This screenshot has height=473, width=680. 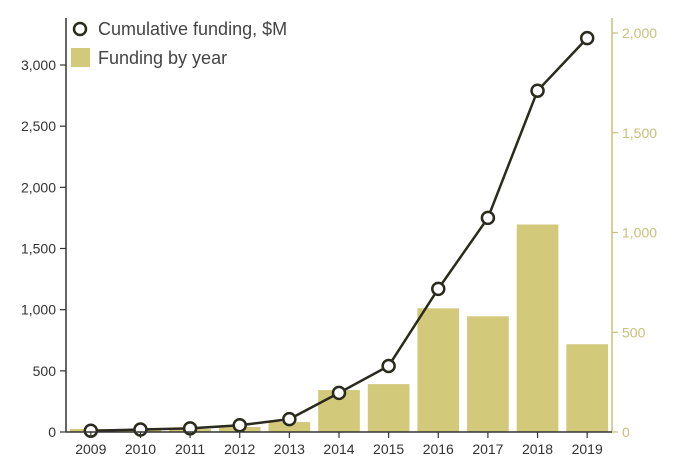 What do you see at coordinates (587, 388) in the screenshot?
I see `bar-2019` at bounding box center [587, 388].